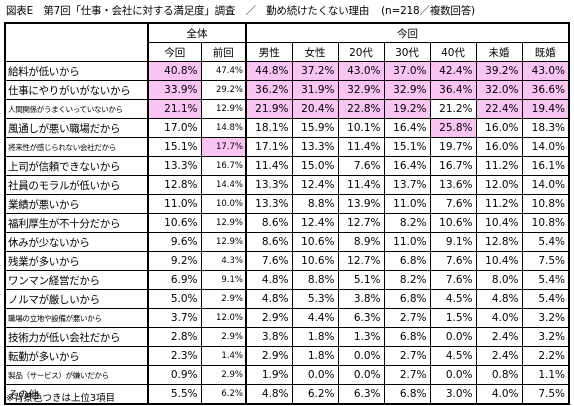 This screenshot has width=574, height=406. Describe the element at coordinates (428, 11) in the screenshot. I see `sample-note: (n=218／複数回答)` at that location.